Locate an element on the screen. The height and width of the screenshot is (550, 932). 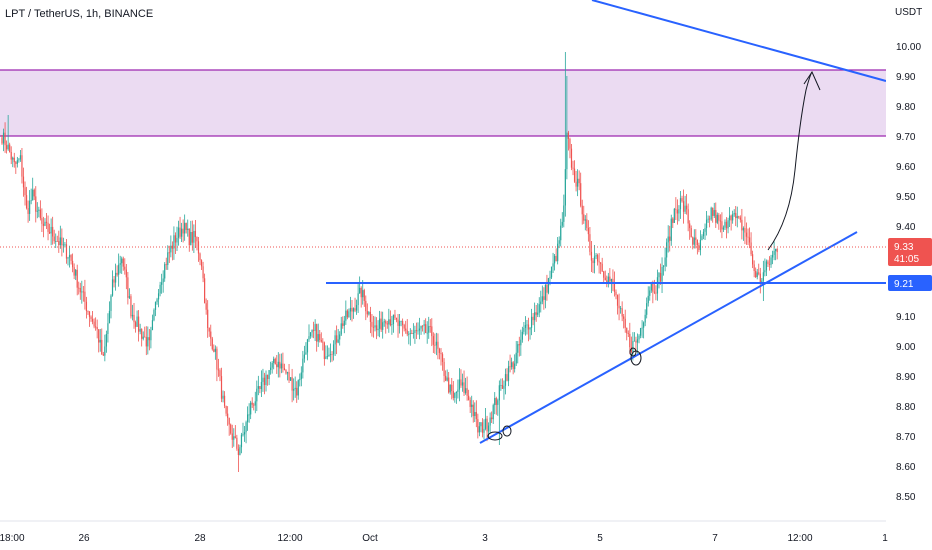
x-tick-label: 28 is located at coordinates (200, 538).